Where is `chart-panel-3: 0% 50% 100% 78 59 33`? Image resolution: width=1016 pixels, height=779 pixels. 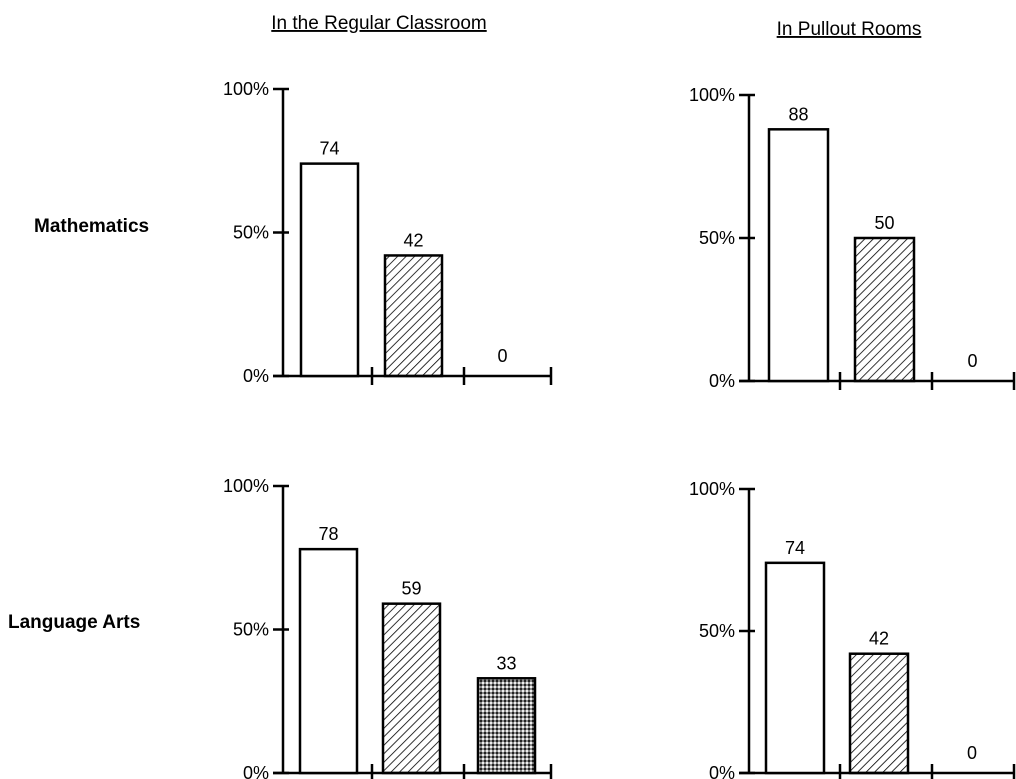 chart-panel-3: 0% 50% 100% 78 59 33 is located at coordinates (388, 627).